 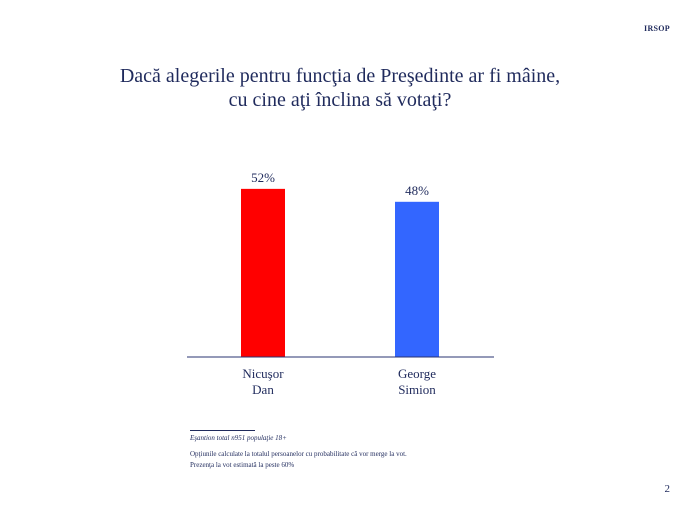 What do you see at coordinates (667, 489) in the screenshot?
I see `page-number: 2` at bounding box center [667, 489].